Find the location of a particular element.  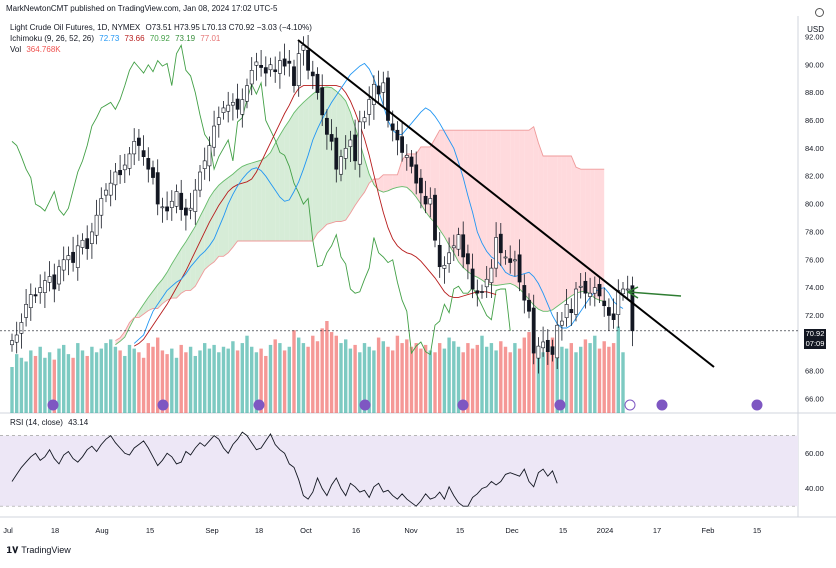

price-tick-label: 74.00 is located at coordinates (814, 287).